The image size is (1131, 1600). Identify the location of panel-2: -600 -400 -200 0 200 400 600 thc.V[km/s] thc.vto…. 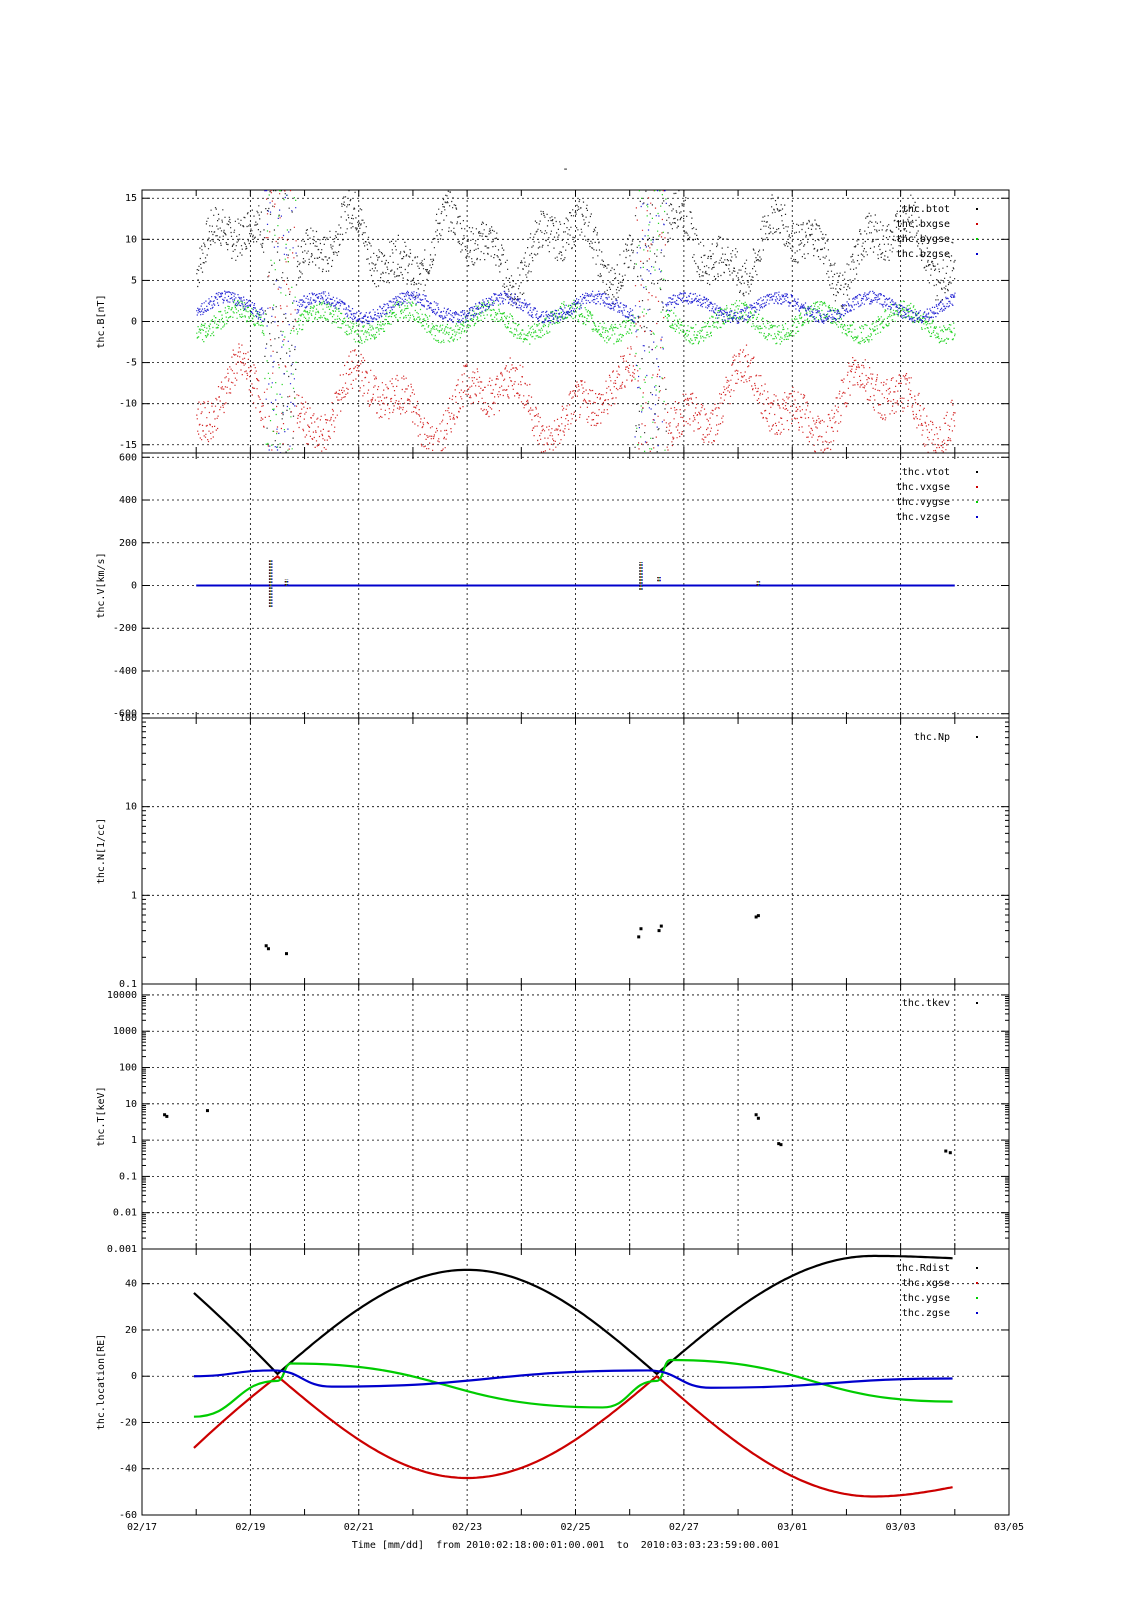
(553, 586).